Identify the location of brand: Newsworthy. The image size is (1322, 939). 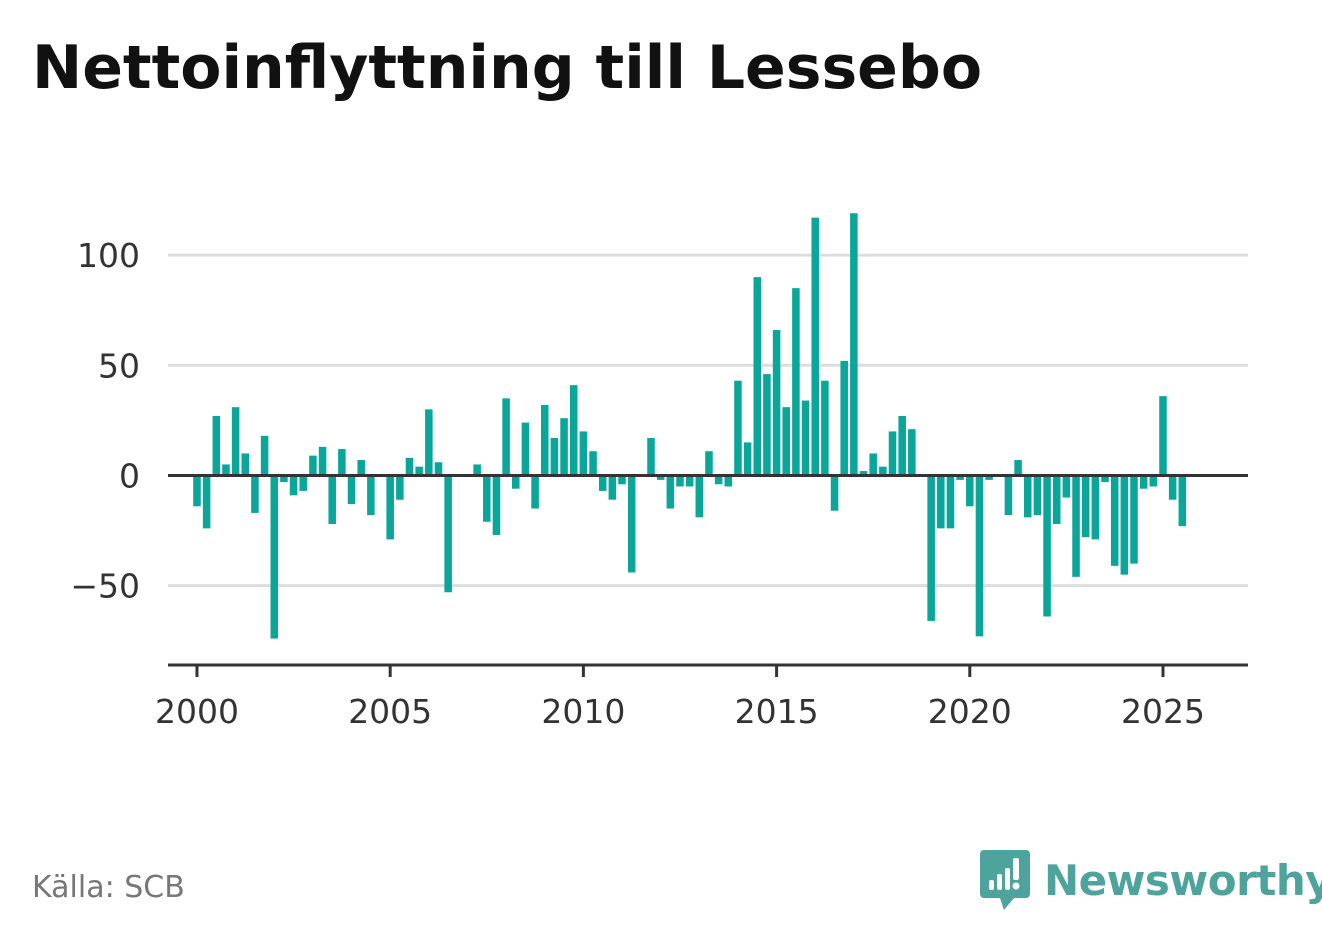
(1151, 880).